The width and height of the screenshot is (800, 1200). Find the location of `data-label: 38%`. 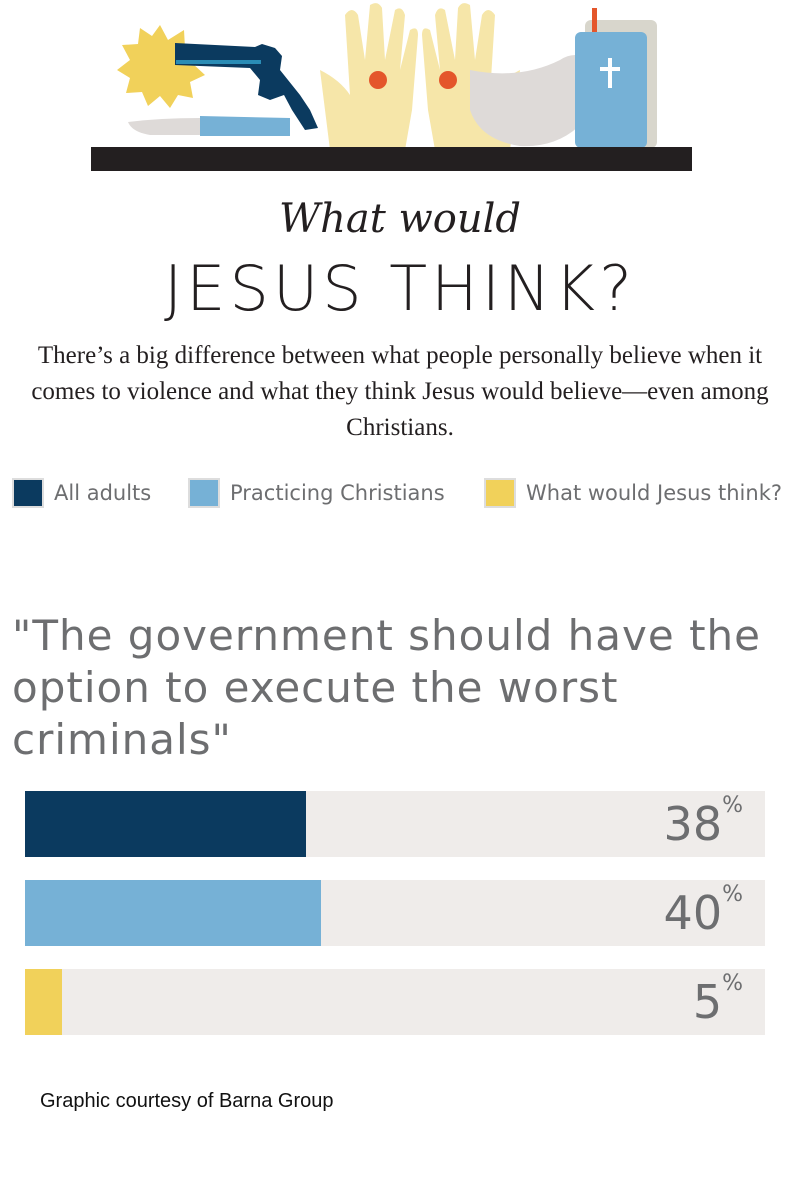

data-label: 38% is located at coordinates (703, 822).